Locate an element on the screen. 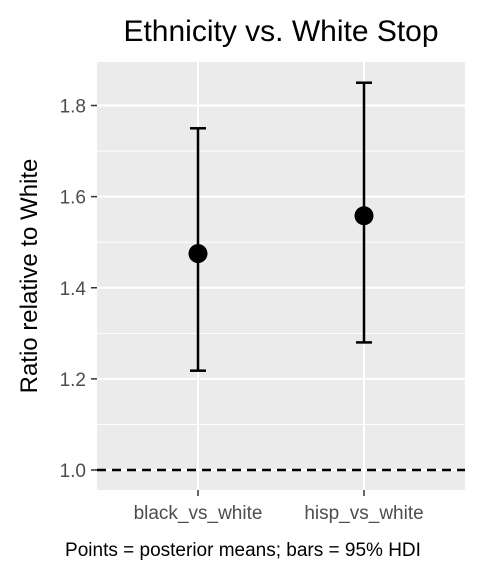 This screenshot has width=480, height=576. y-tick-label: 1.4 is located at coordinates (73, 289).